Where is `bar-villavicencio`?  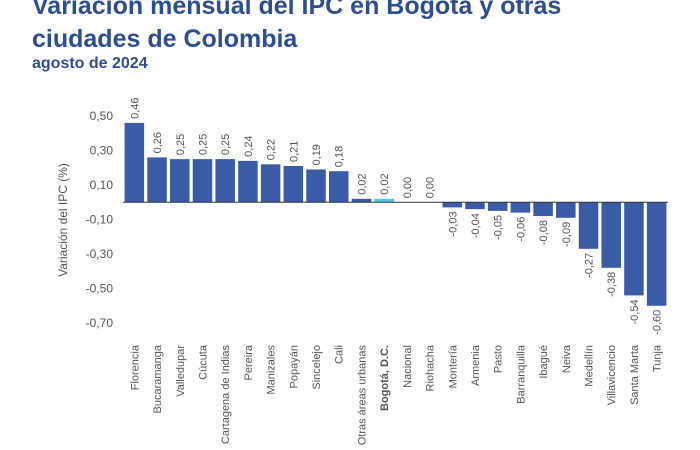
bar-villavicencio is located at coordinates (611, 235).